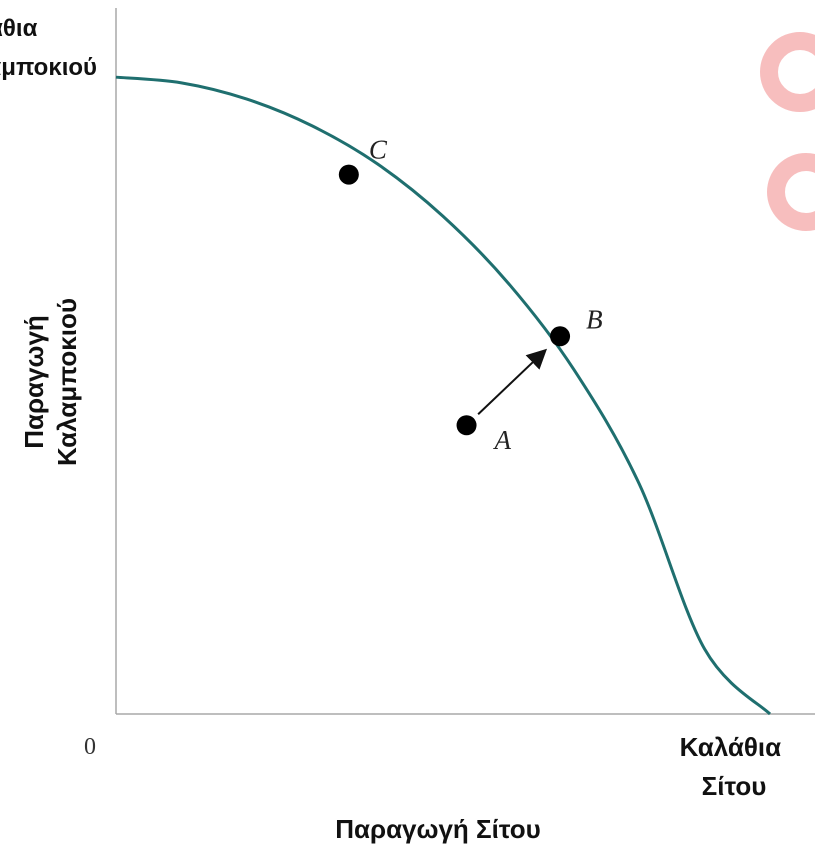 This screenshot has height=845, width=815. I want to click on point-c-label: C, so click(378, 150).